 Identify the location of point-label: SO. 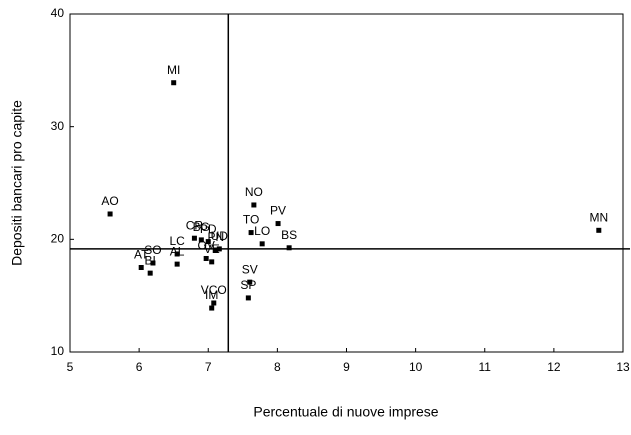
(152, 250).